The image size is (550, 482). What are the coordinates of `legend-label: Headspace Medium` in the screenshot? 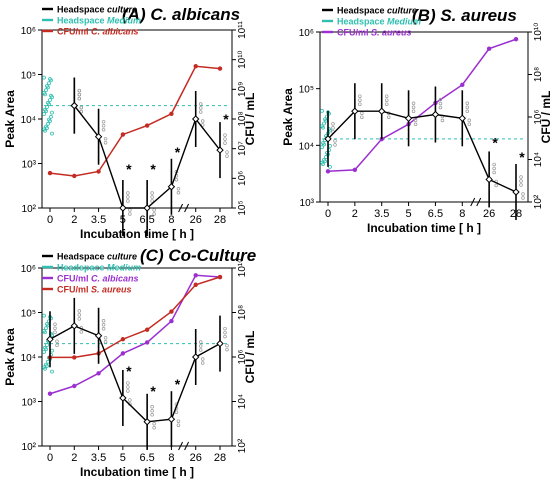 It's located at (99, 21).